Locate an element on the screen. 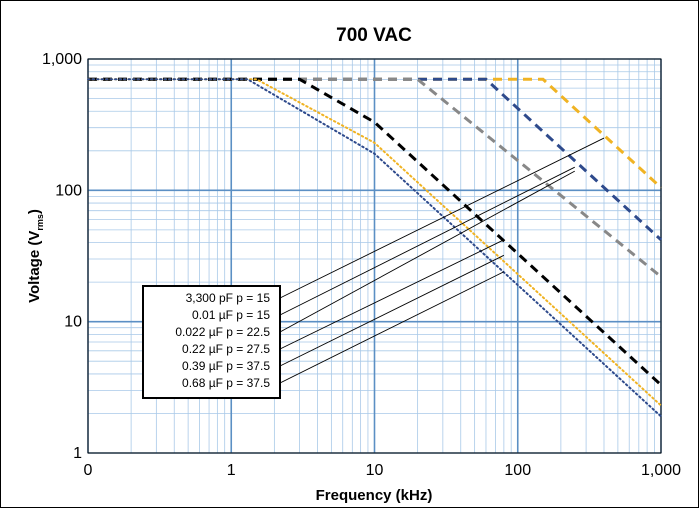 The height and width of the screenshot is (509, 699). y-axis-label-subscript: rms is located at coordinates (40, 222).